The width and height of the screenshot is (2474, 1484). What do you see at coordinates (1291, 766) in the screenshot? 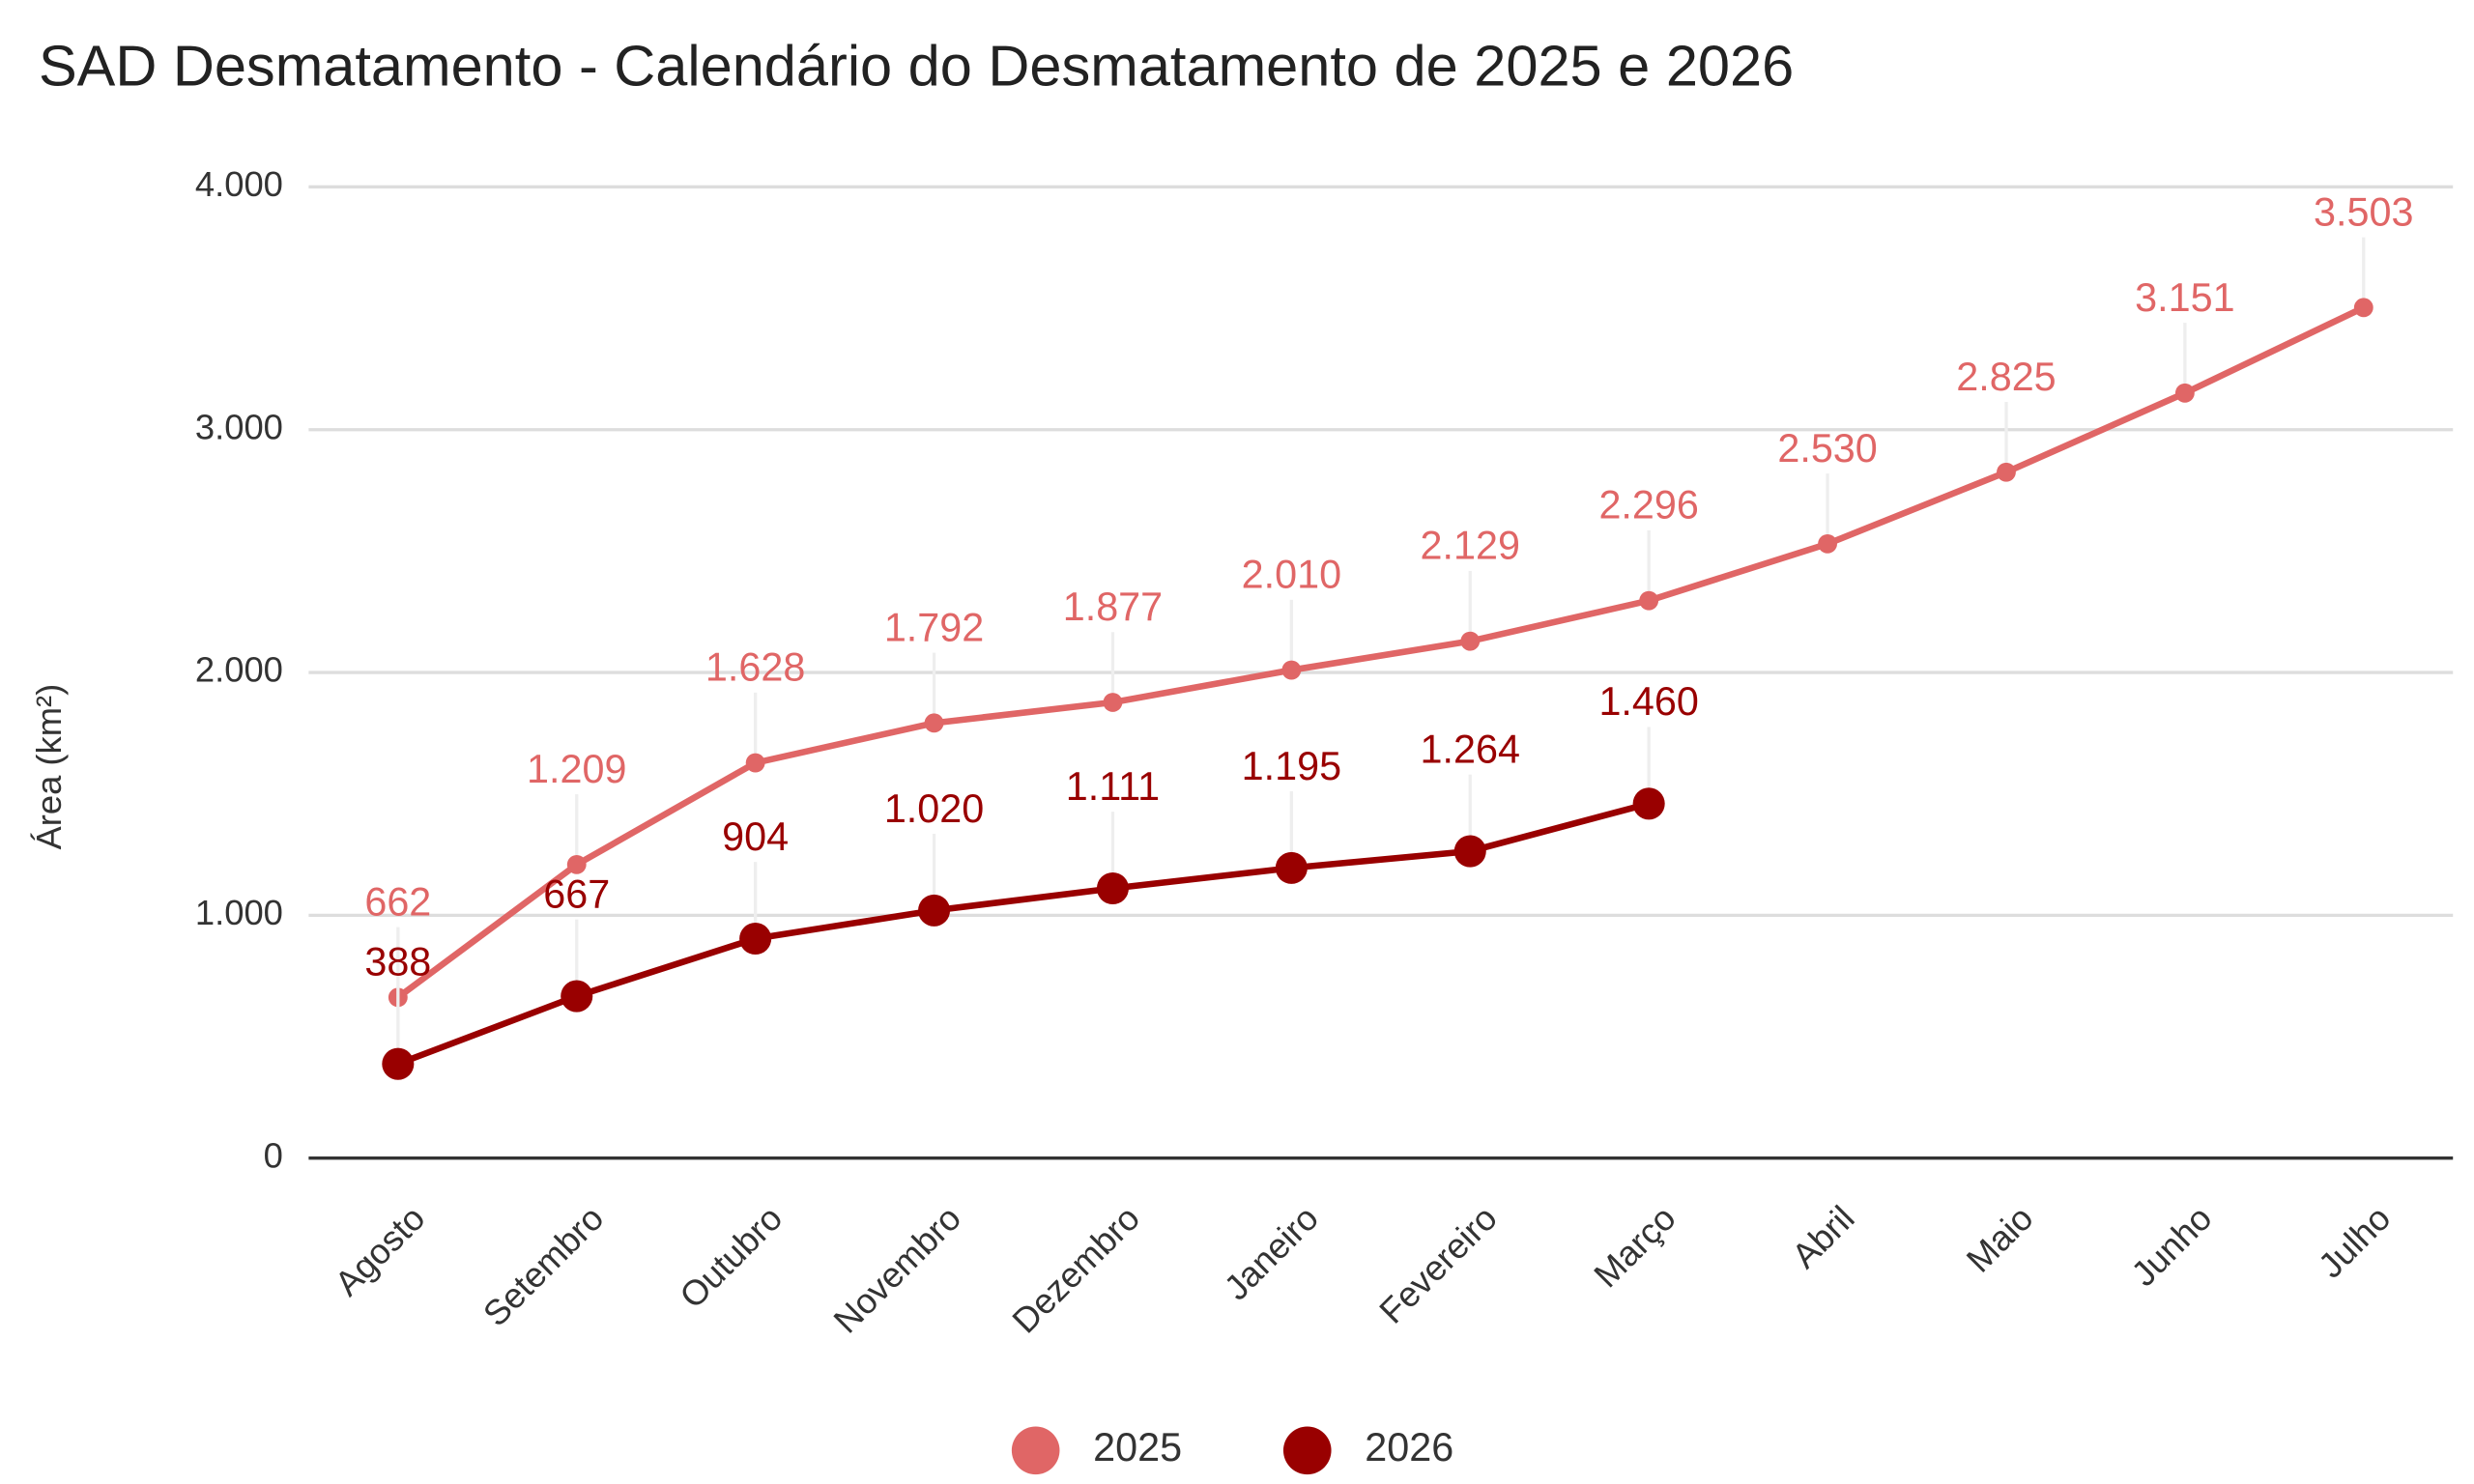
I see `data-label: 1.195` at bounding box center [1291, 766].